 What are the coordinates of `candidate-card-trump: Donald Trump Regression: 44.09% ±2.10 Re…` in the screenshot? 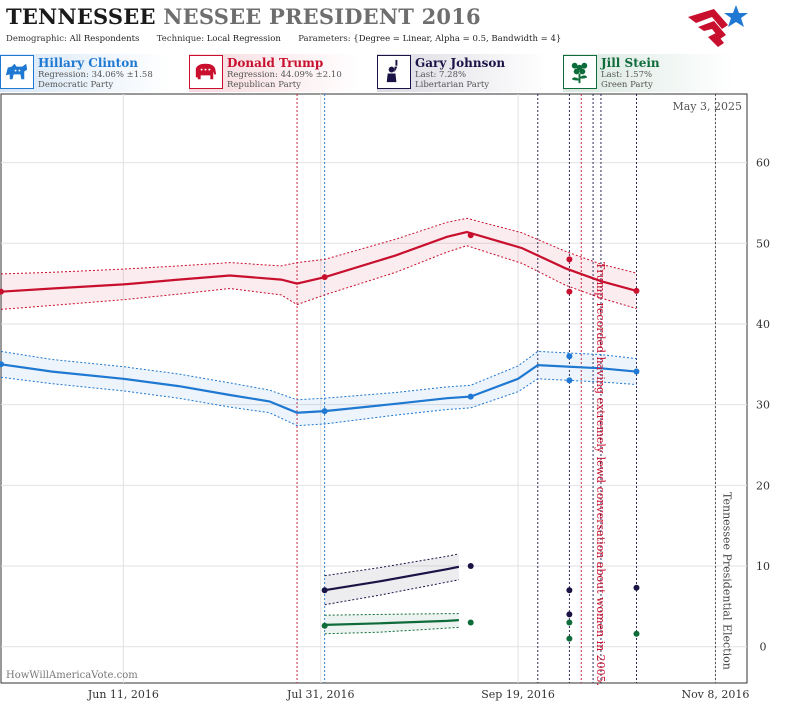 It's located at (281, 73).